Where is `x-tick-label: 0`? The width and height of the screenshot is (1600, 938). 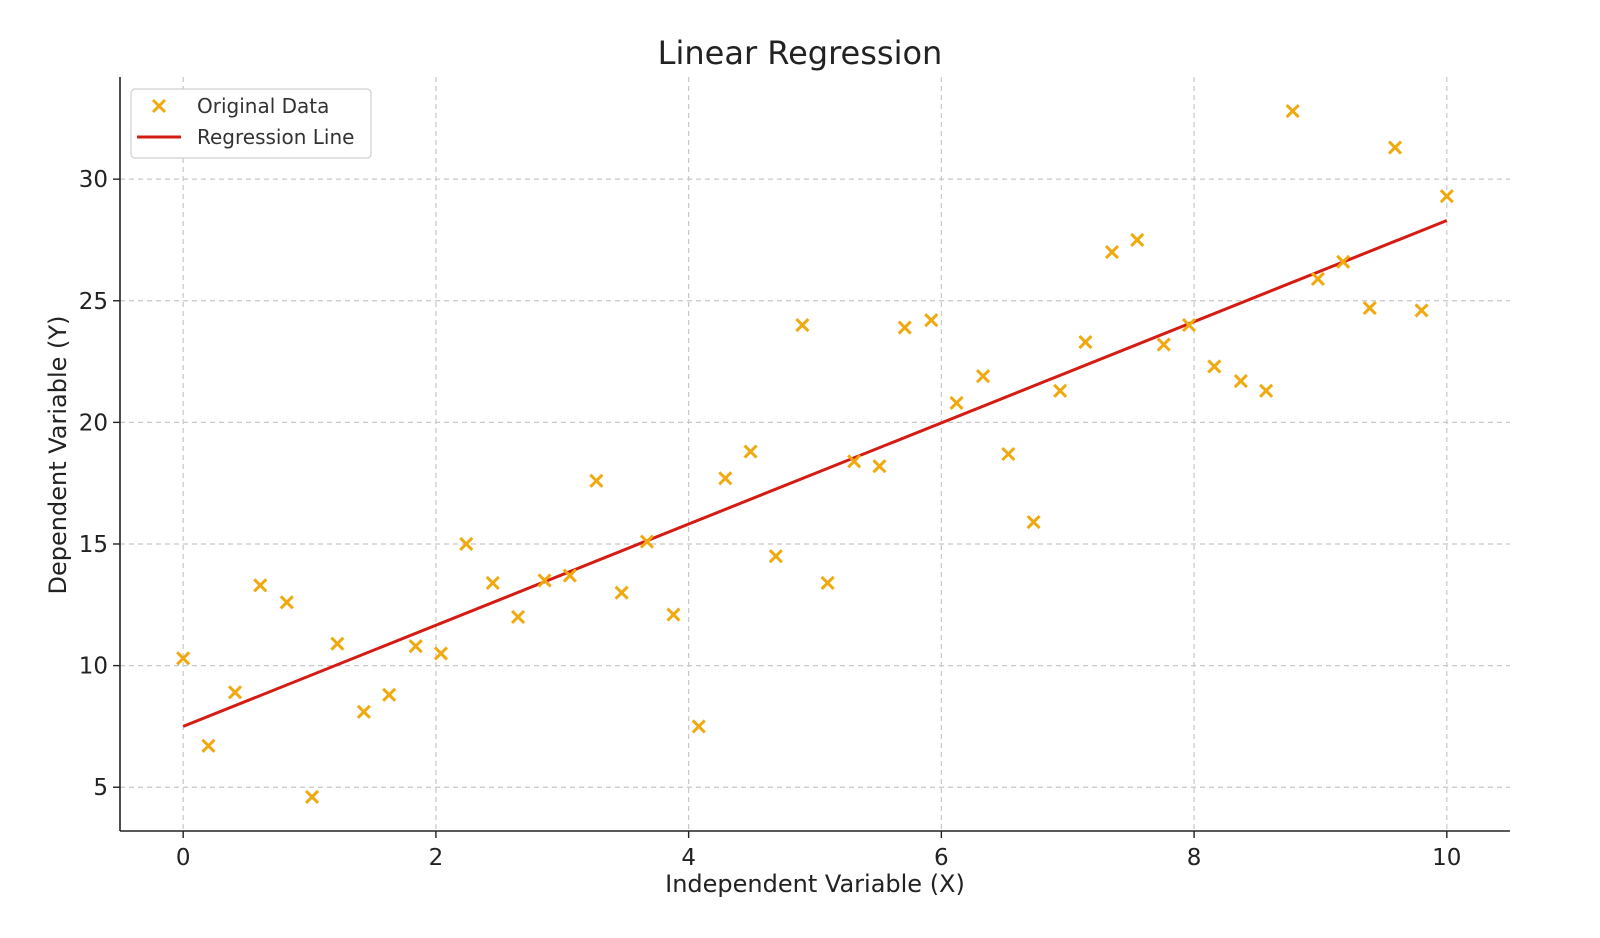 x-tick-label: 0 is located at coordinates (183, 858).